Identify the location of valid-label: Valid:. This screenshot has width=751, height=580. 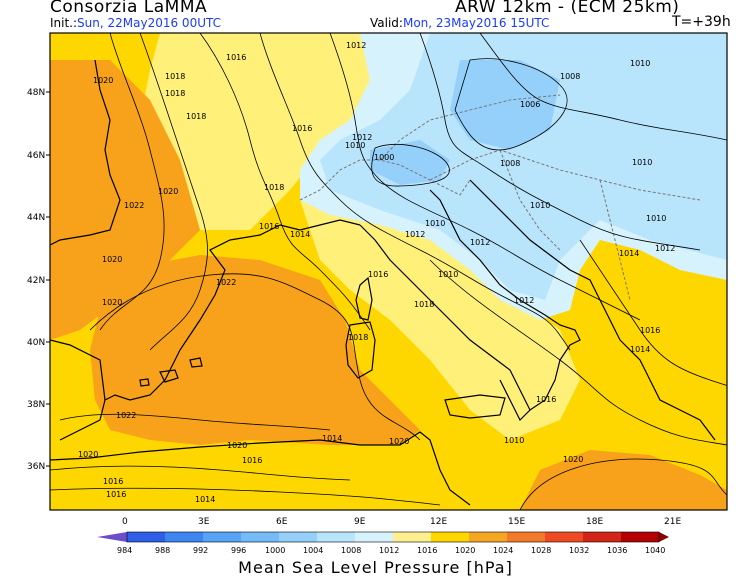
(386, 23).